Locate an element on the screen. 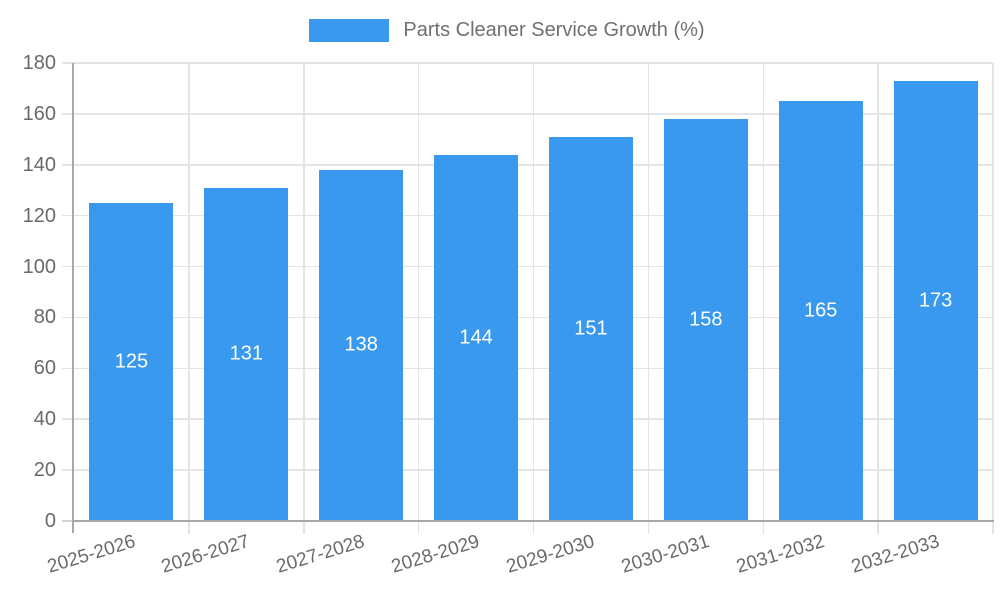 This screenshot has width=1000, height=600. bar: 138 is located at coordinates (361, 345).